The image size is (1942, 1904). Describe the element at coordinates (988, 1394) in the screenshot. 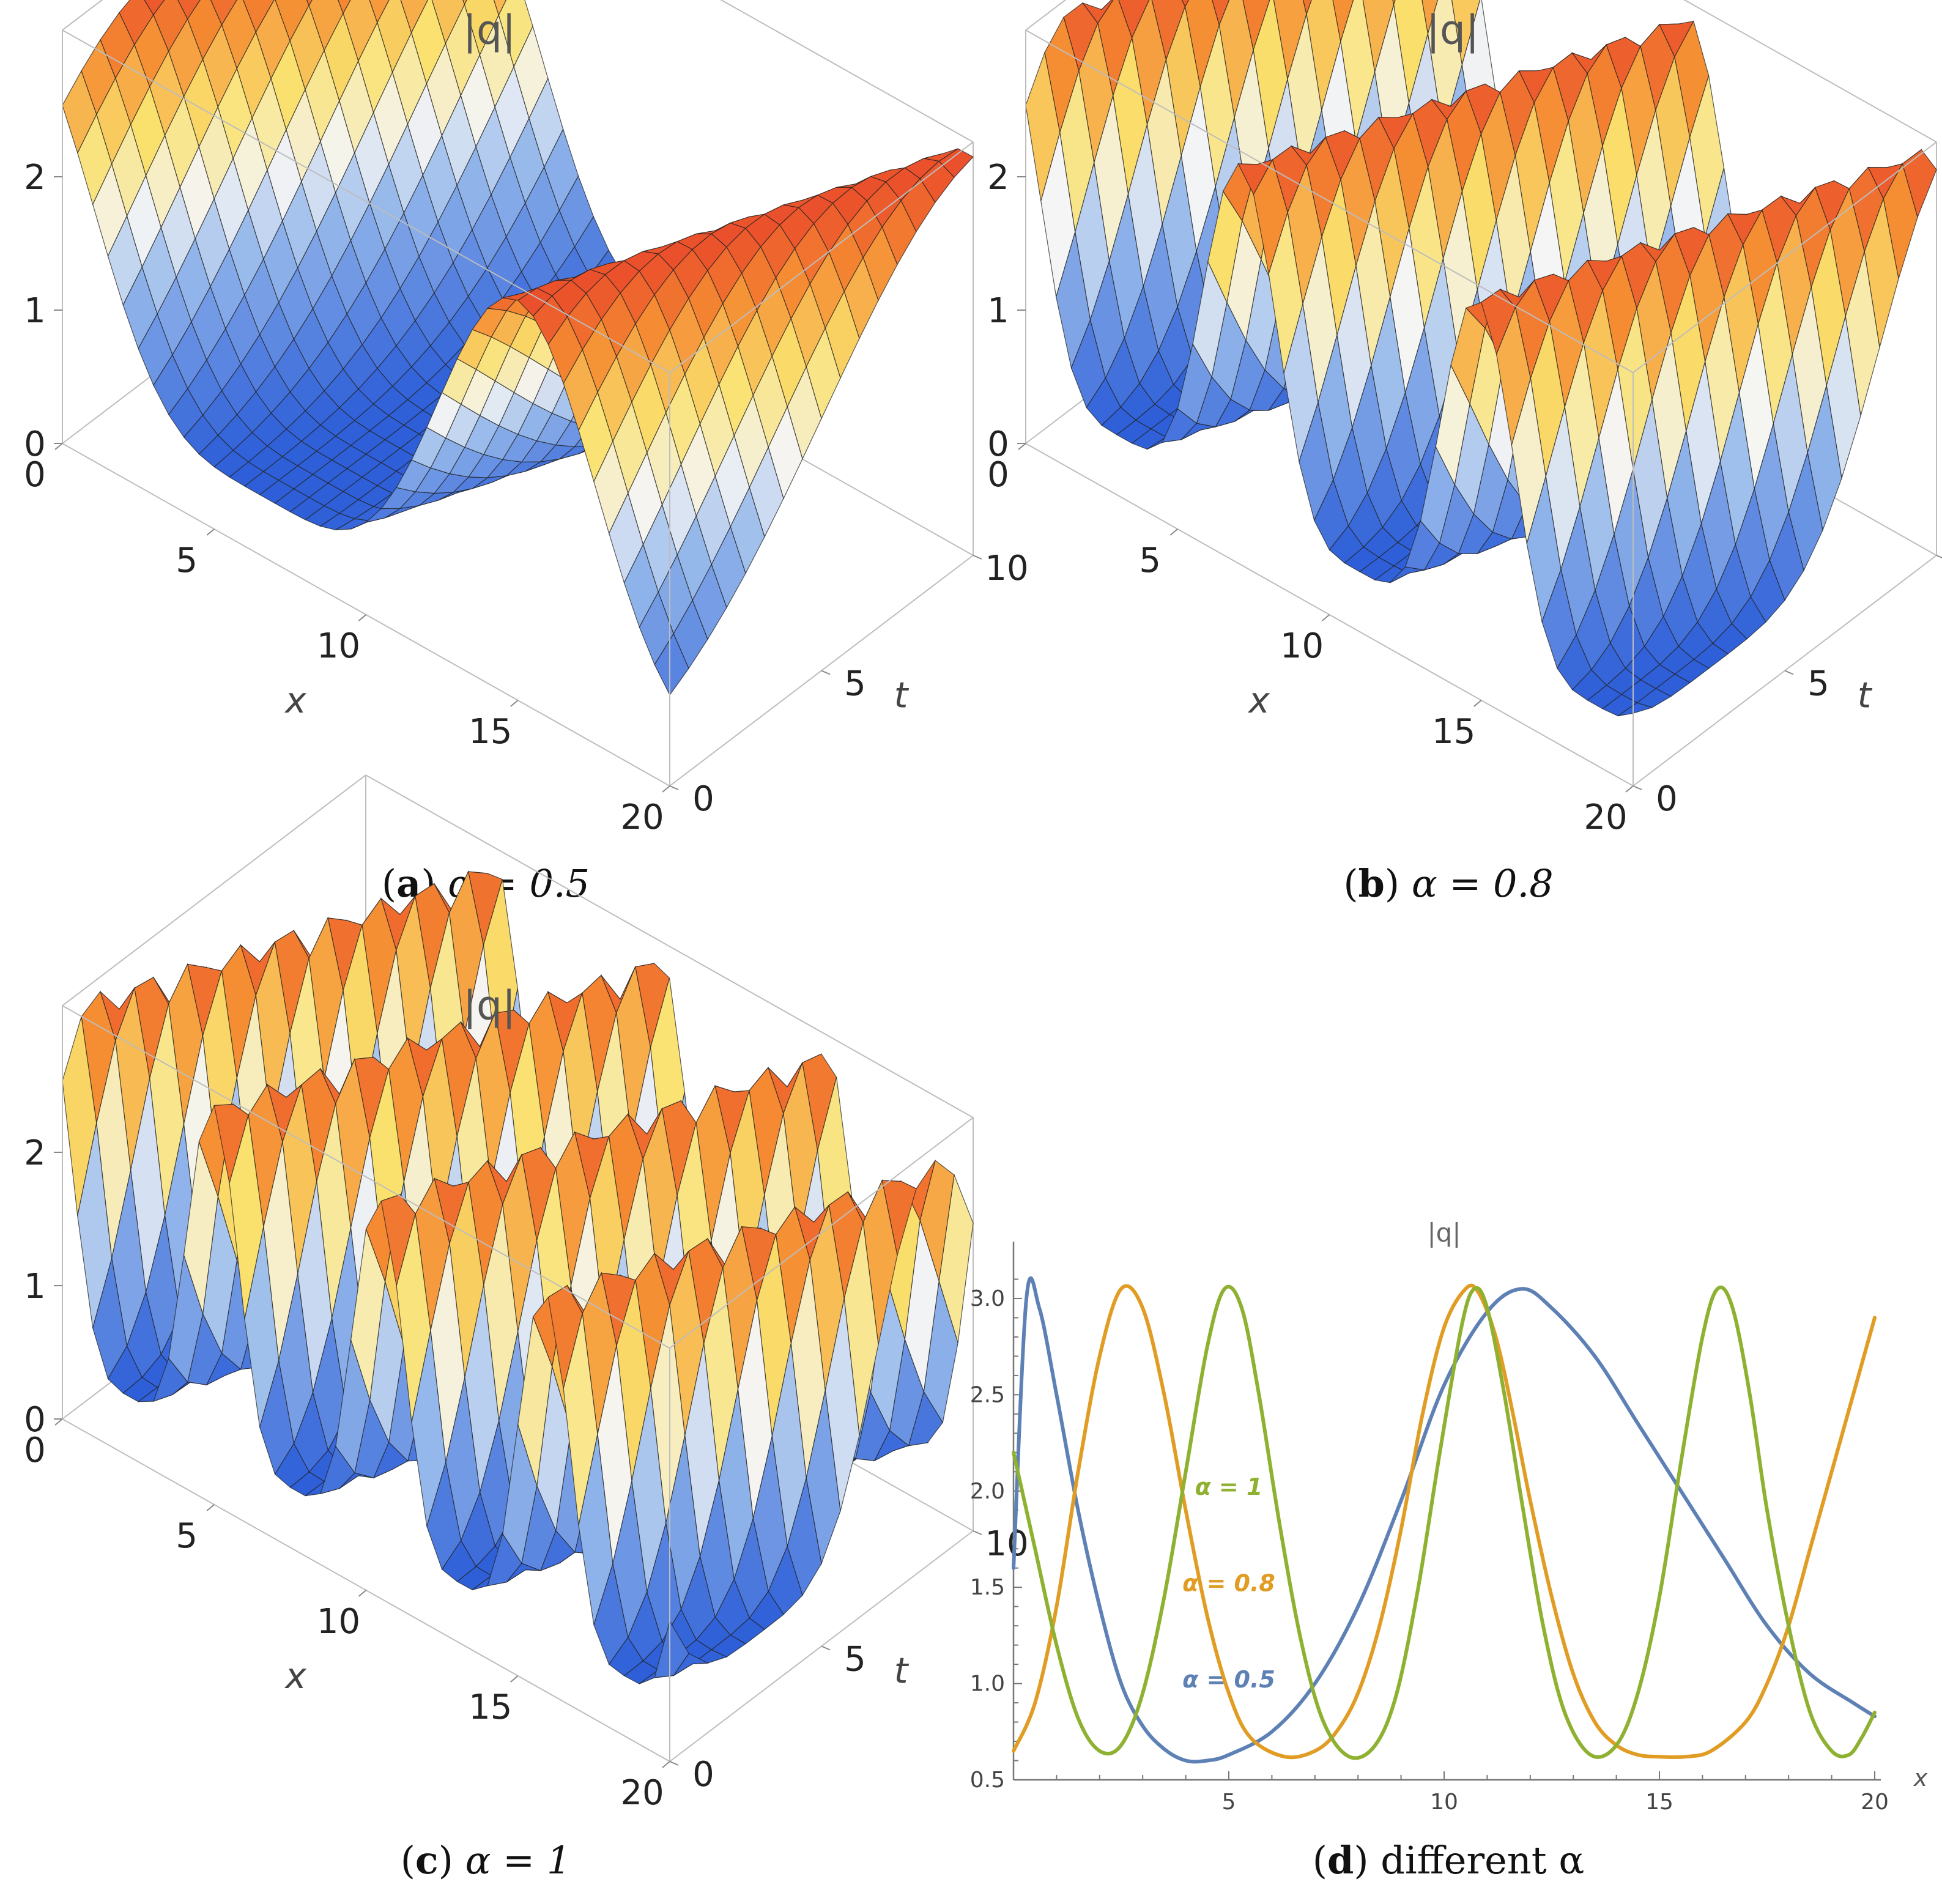

I see `y-tick-label: 2.5` at that location.